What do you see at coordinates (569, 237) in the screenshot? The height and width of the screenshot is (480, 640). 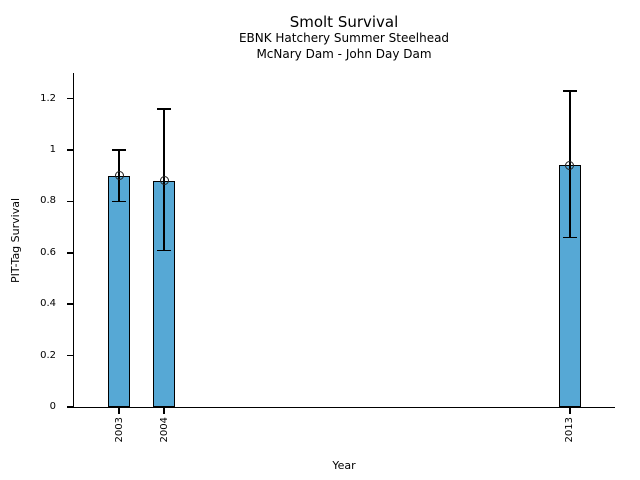 I see `error-bar-cap-bottom-2013` at bounding box center [569, 237].